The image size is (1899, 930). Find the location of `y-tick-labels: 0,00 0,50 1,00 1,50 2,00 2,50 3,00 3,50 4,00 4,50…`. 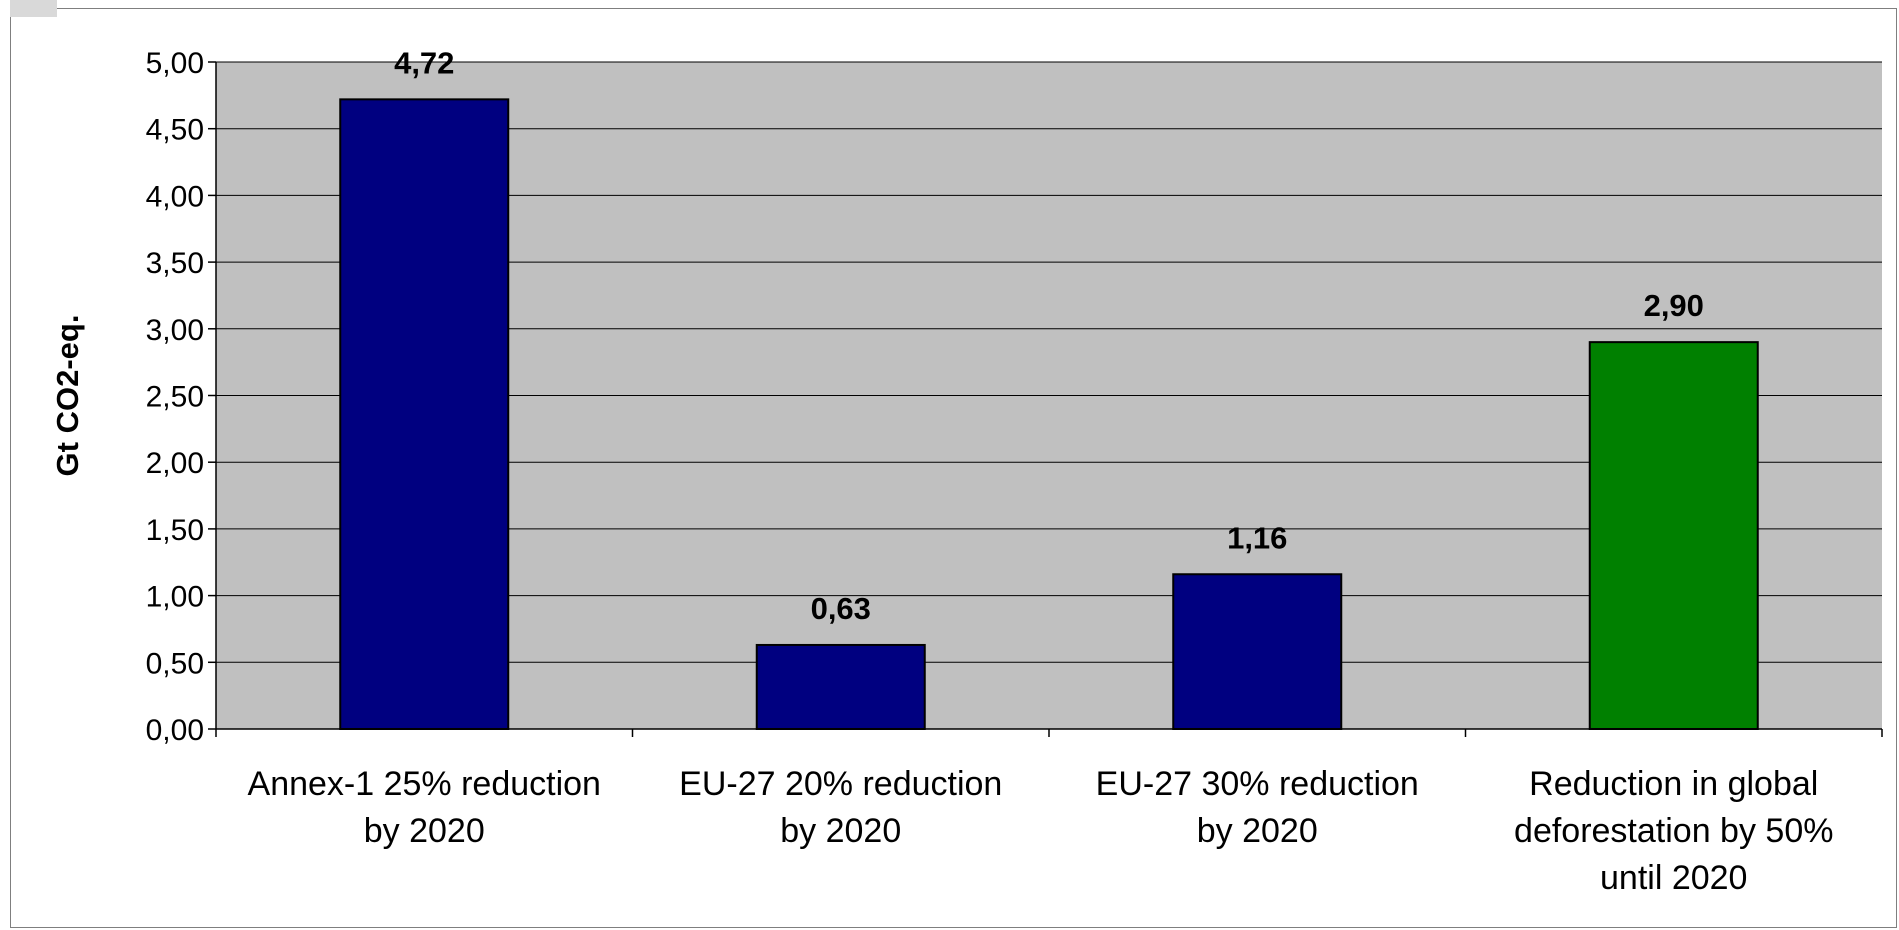

y-tick-labels: 0,00 0,50 1,00 1,50 2,00 2,50 3,00 3,50 4,00 4,50… is located at coordinates (175, 397).